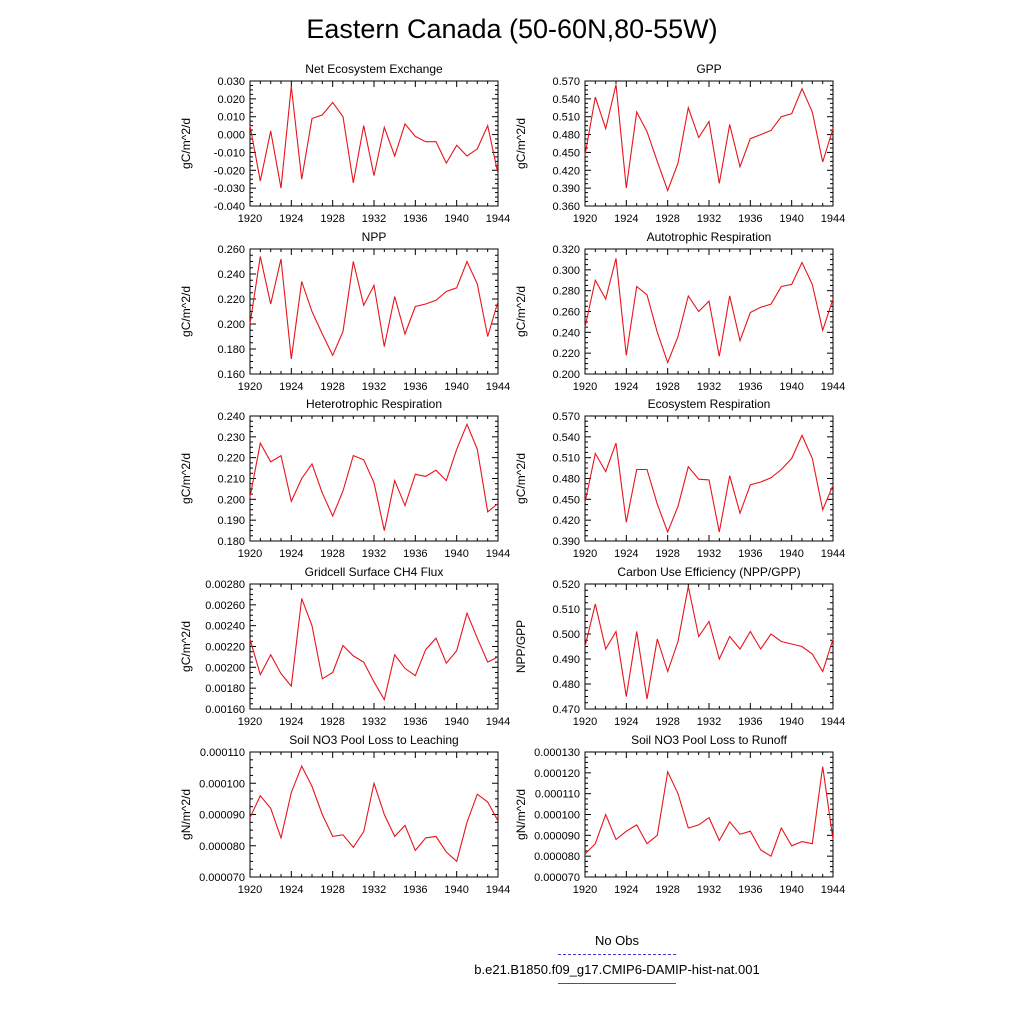 This screenshot has width=1024, height=1024. Describe the element at coordinates (557, 878) in the screenshot. I see `y-tick-label: 0.000070` at that location.